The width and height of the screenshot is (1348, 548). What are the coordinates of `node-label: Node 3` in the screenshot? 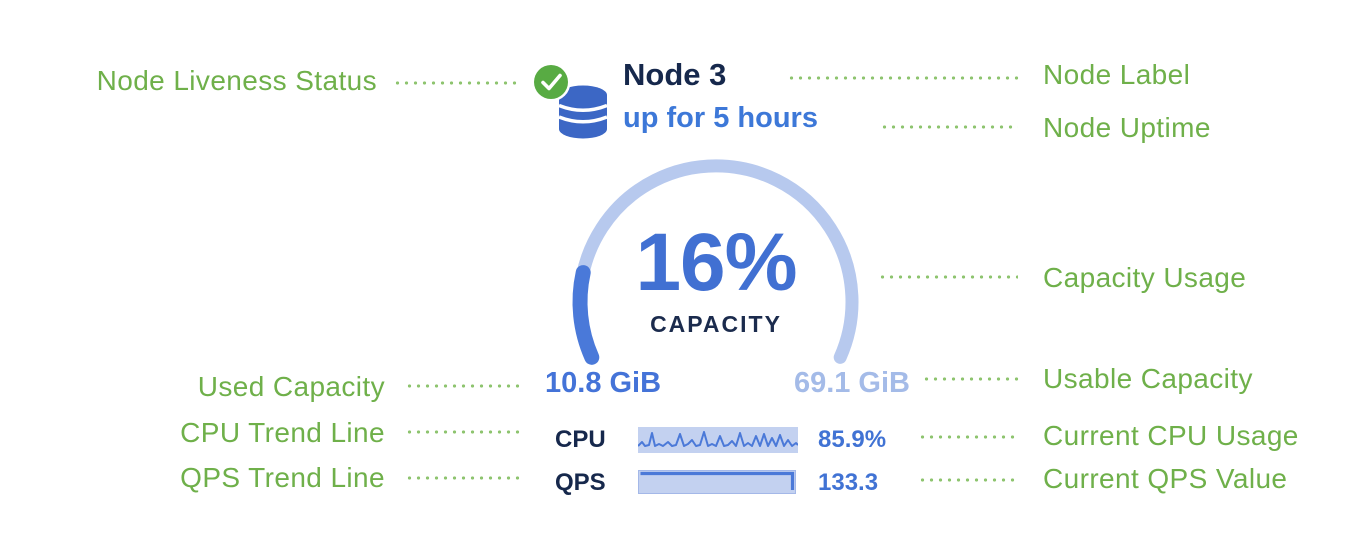 It's located at (675, 74).